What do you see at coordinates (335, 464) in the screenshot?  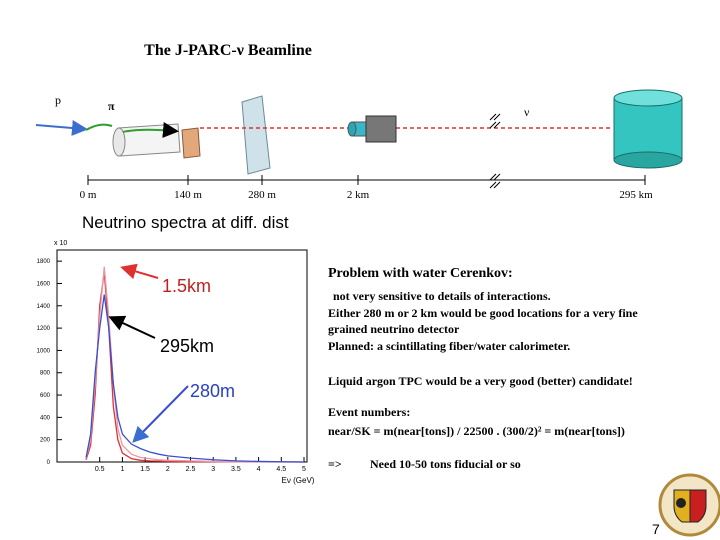 I see `note-line: =>` at bounding box center [335, 464].